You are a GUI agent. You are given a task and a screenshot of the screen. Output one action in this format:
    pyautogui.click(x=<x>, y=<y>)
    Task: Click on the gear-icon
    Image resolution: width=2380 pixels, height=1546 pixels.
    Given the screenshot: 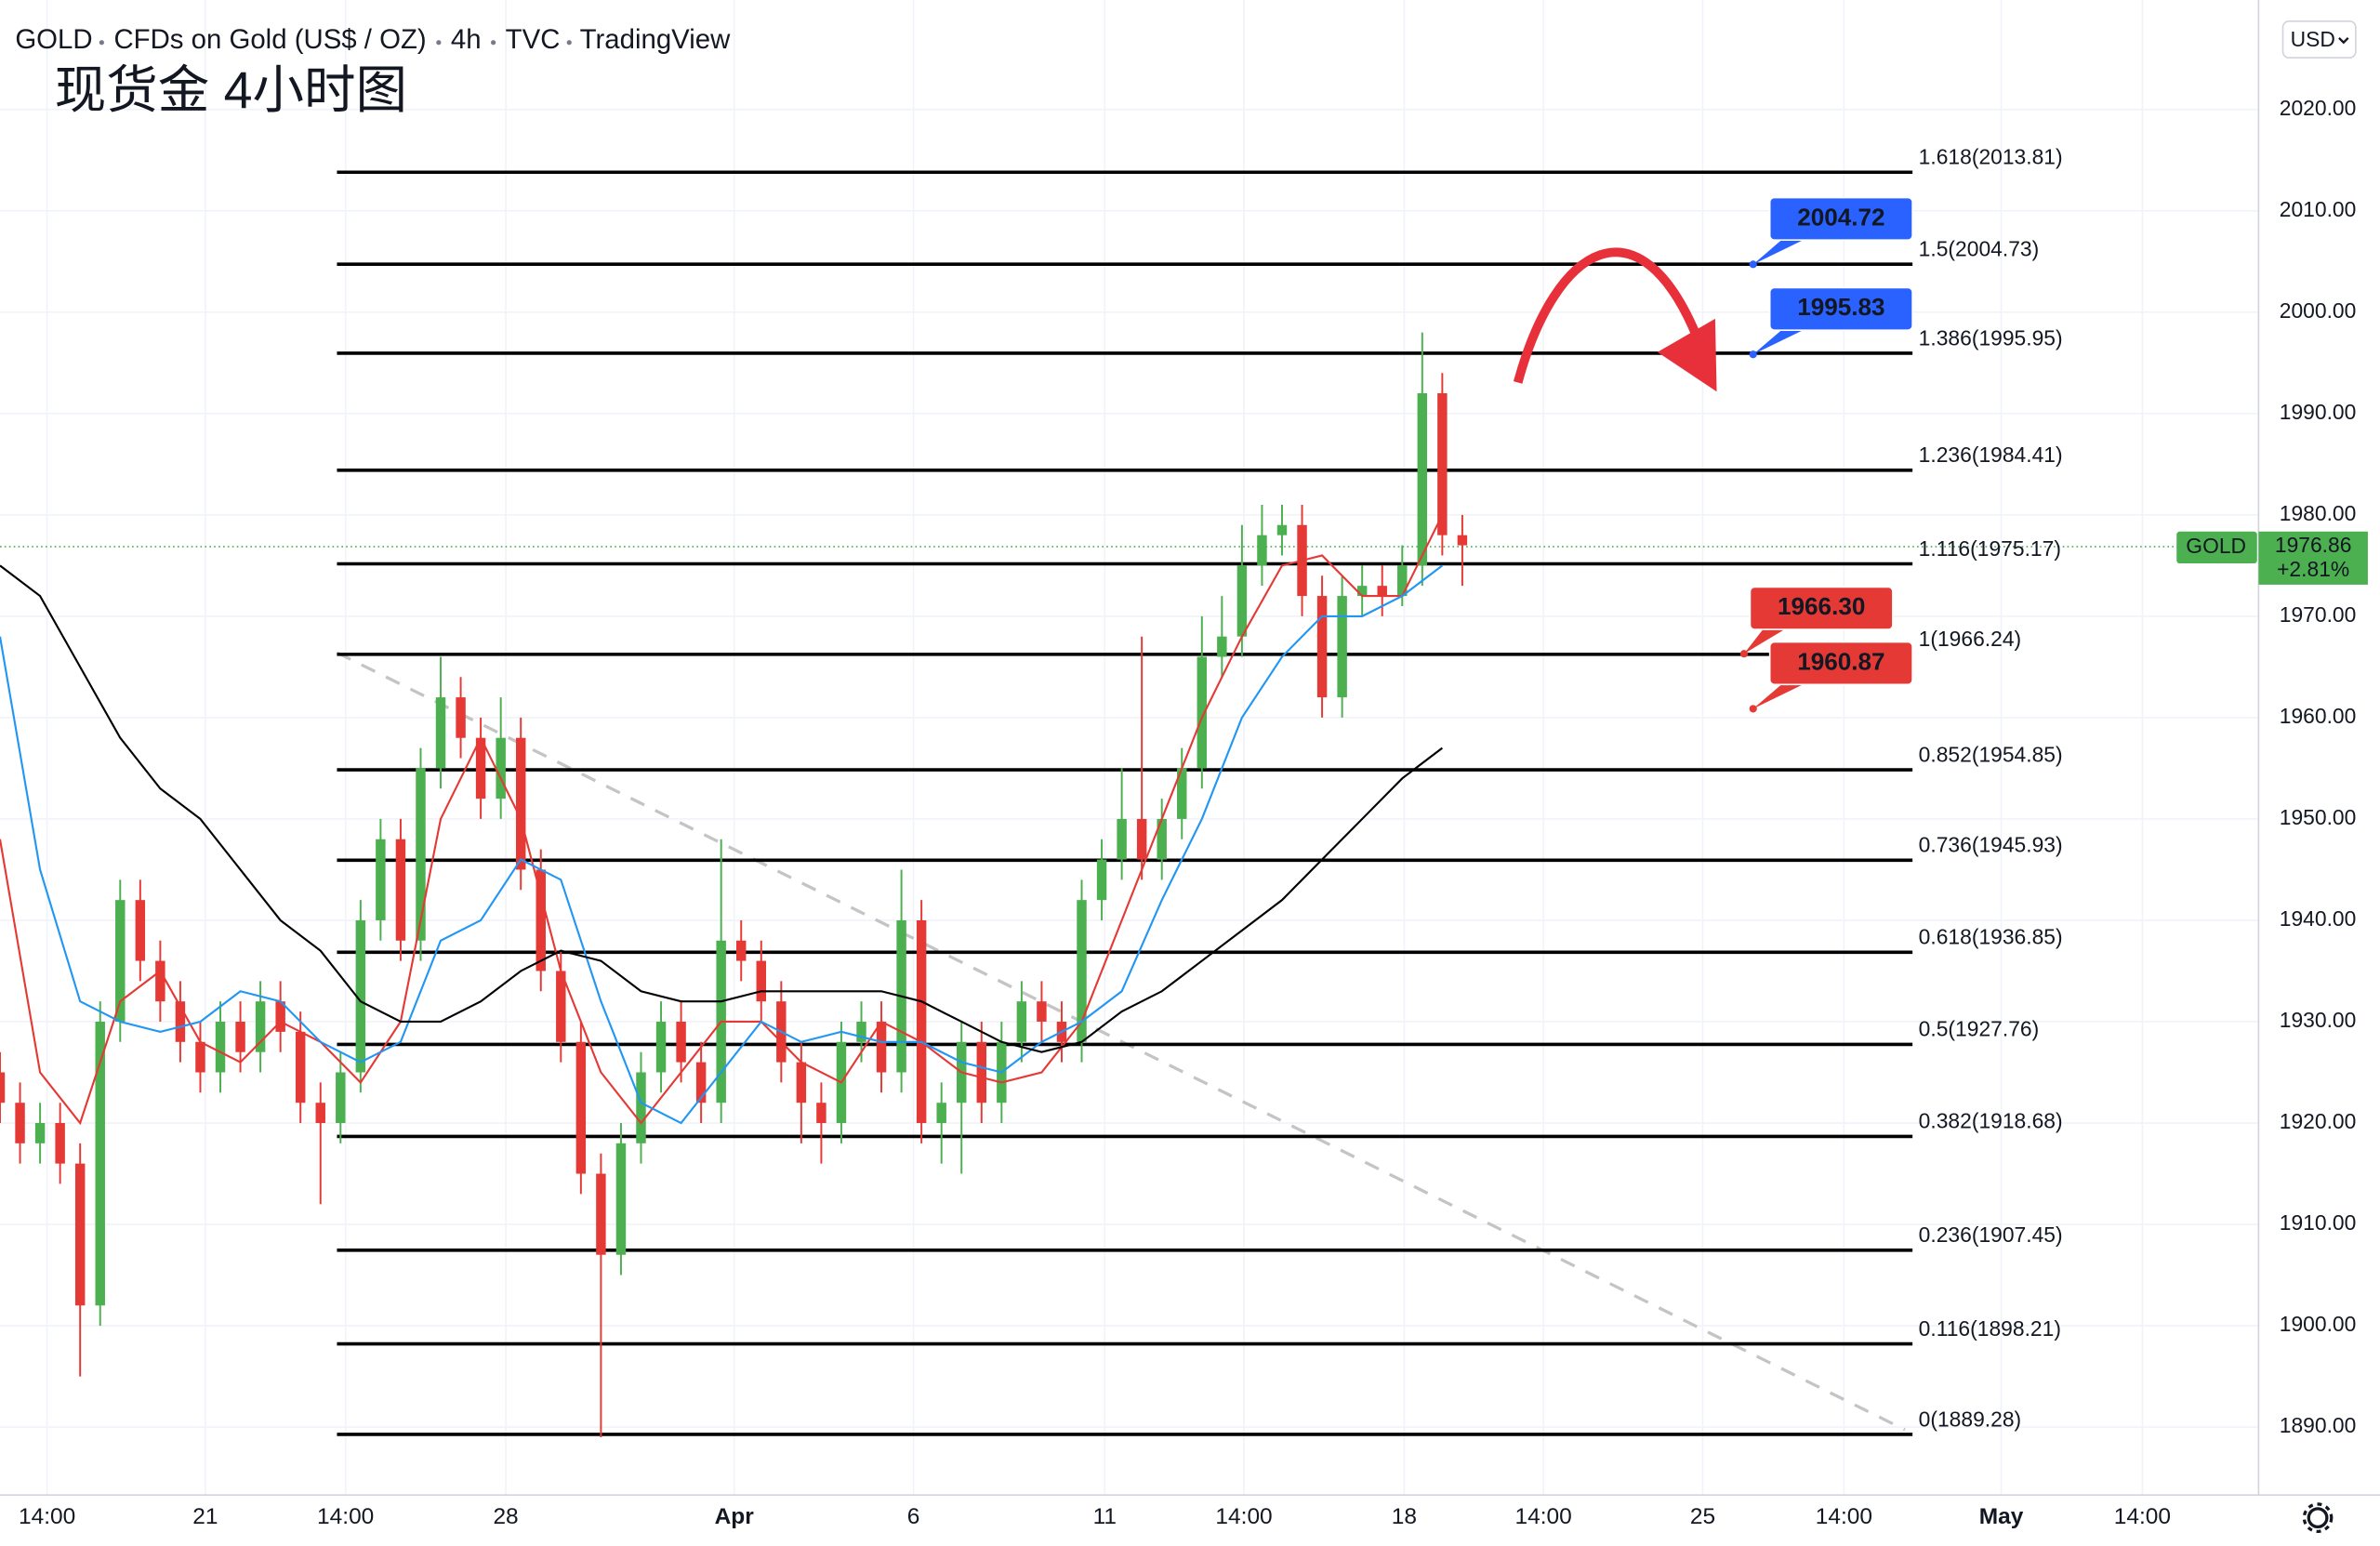 What is the action you would take?
    pyautogui.click(x=2318, y=1518)
    